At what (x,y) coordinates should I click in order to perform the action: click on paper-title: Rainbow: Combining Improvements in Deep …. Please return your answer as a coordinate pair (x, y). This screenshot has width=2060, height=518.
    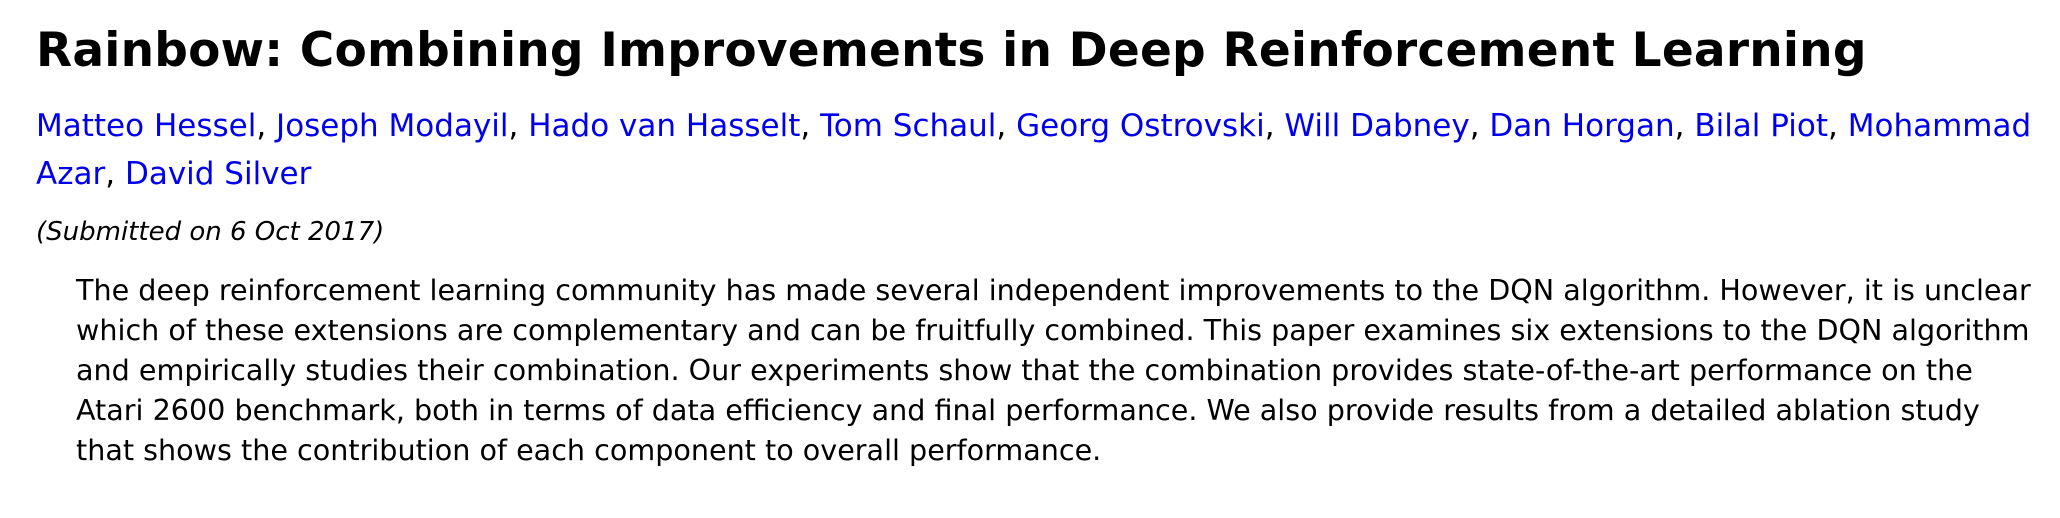
    Looking at the image, I should click on (951, 50).